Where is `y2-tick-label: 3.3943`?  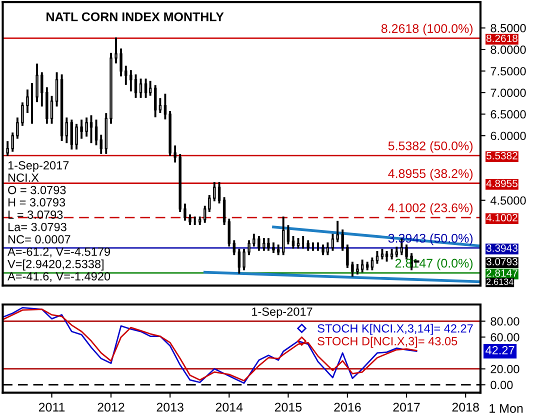
y2-tick-label: 3.3943 is located at coordinates (502, 248).